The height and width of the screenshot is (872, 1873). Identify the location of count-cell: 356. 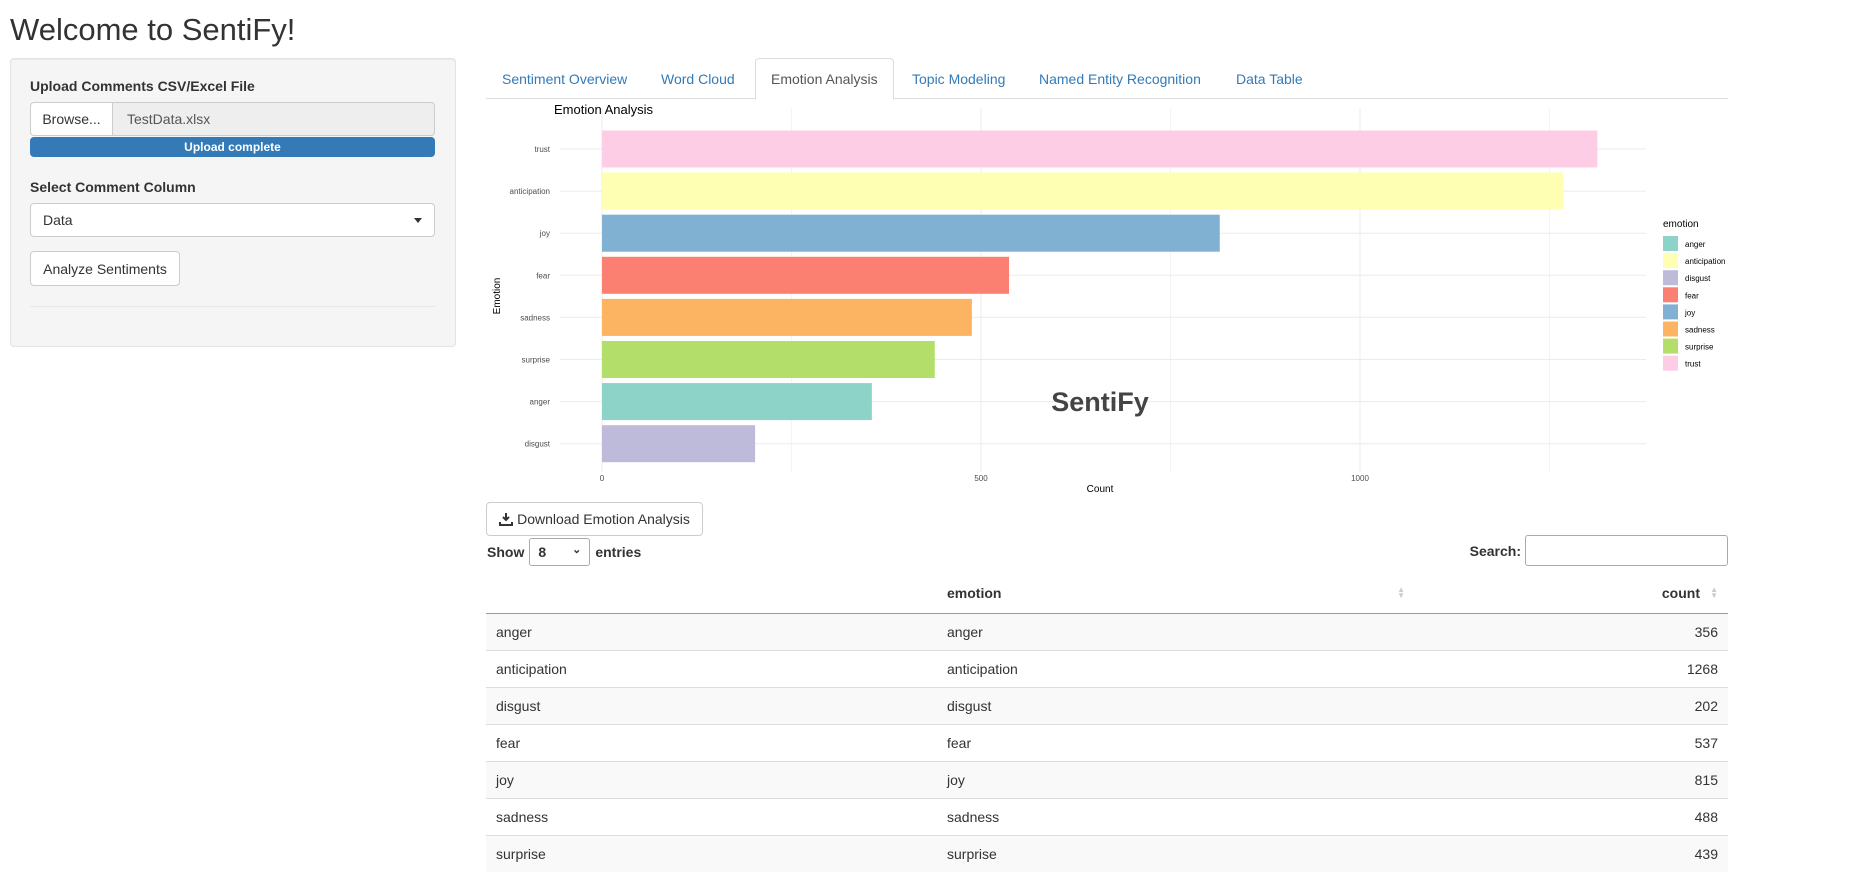
(1558, 631).